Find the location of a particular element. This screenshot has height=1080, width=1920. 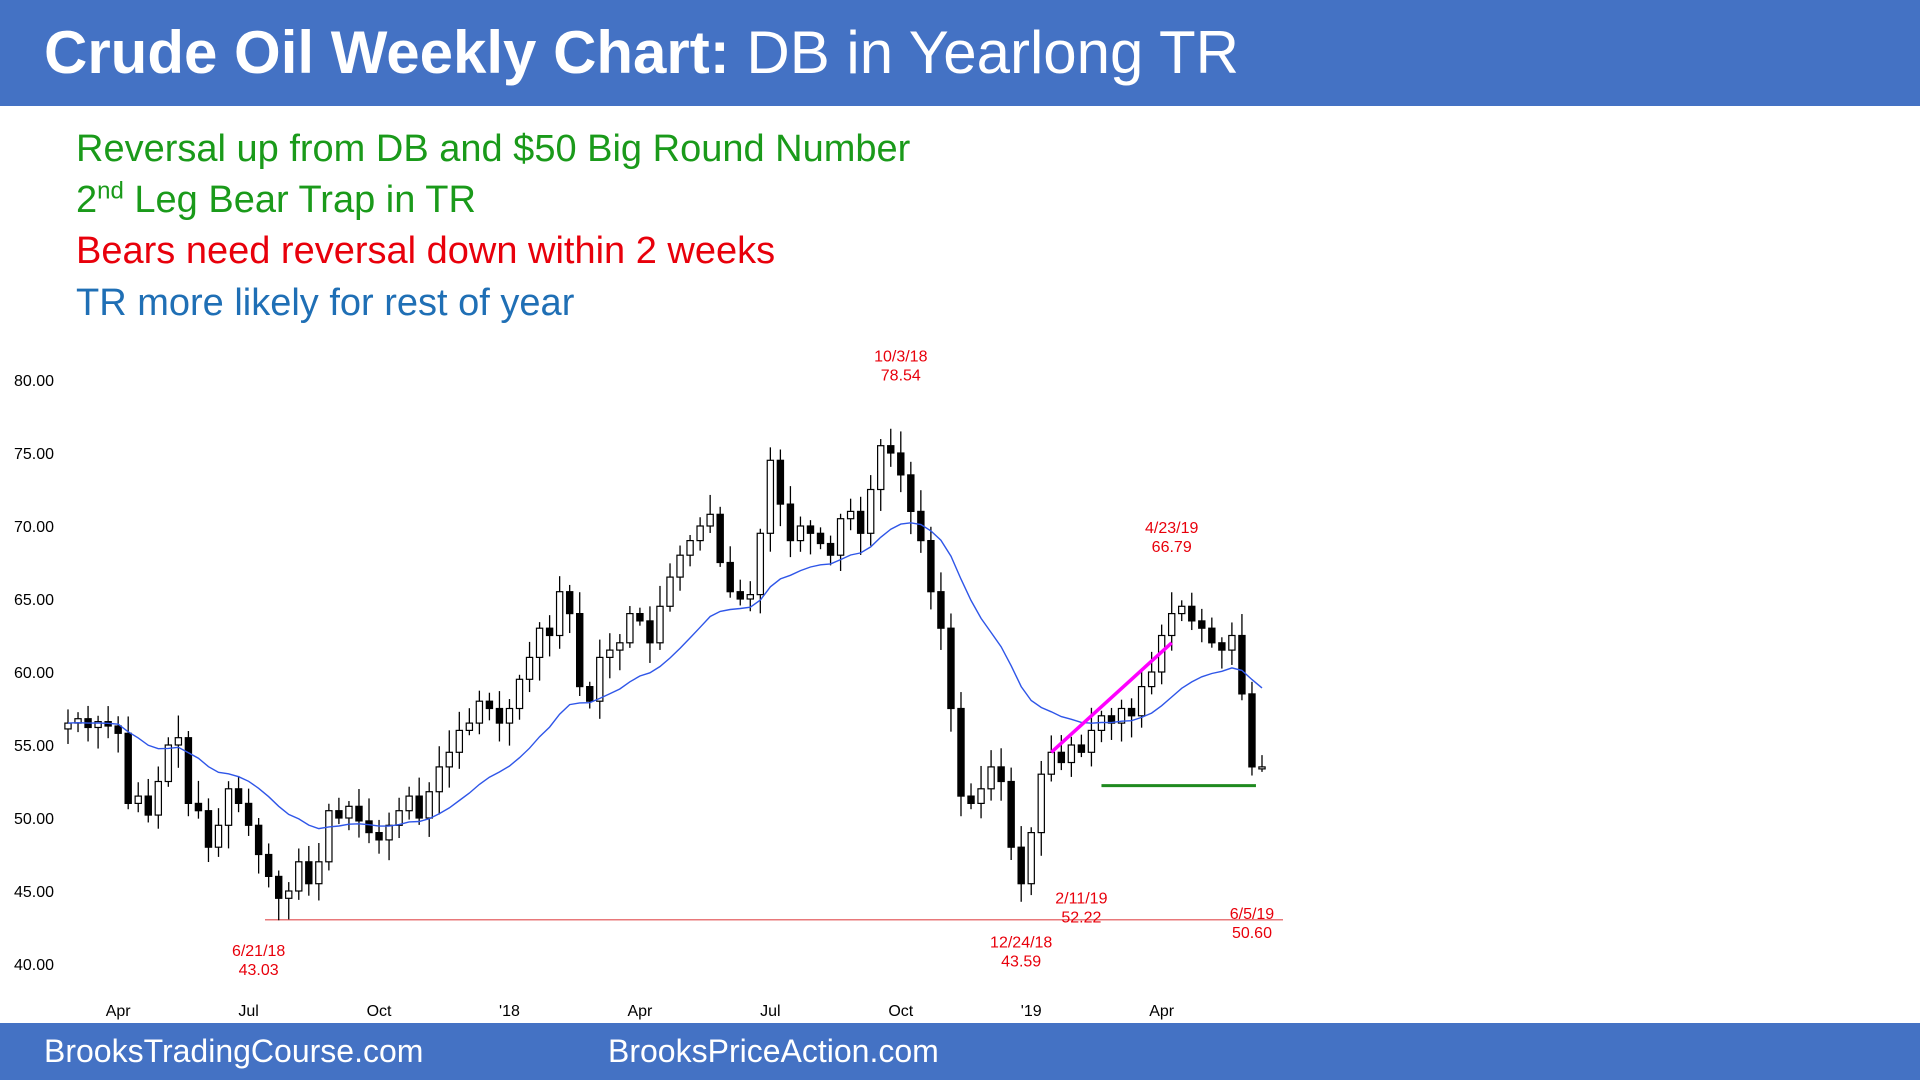

note-tr-likely: TR more likely for rest of year is located at coordinates (325, 303).